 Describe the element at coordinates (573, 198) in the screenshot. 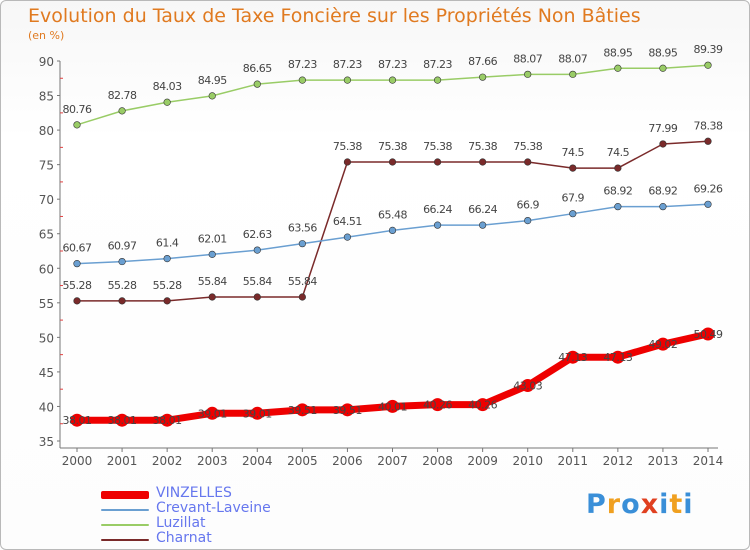

I see `data-label: 67.9` at that location.